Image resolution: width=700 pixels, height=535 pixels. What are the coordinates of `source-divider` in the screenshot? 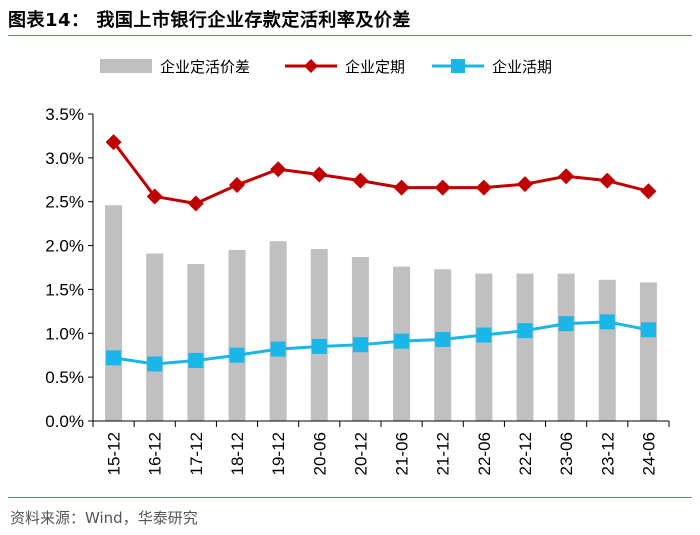 It's located at (350, 497).